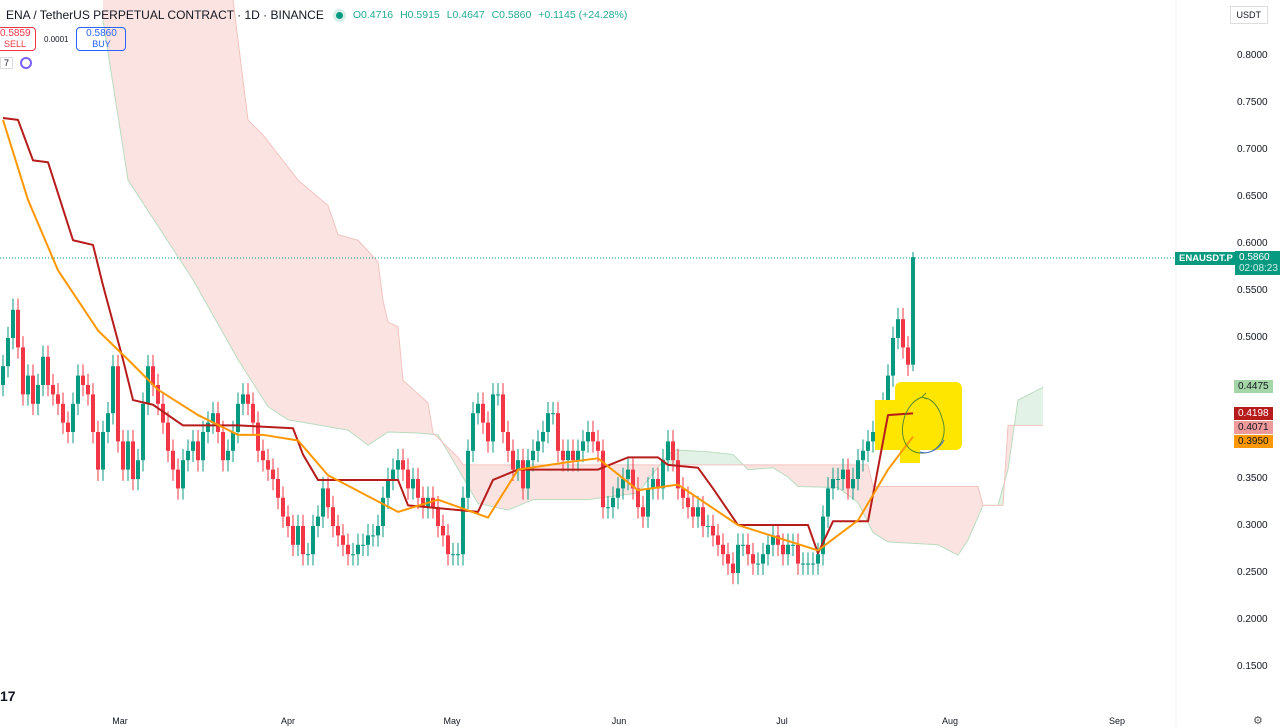  I want to click on trade-panel: 0.5859 SELL 0.0001 0.5860 BUY, so click(63, 39).